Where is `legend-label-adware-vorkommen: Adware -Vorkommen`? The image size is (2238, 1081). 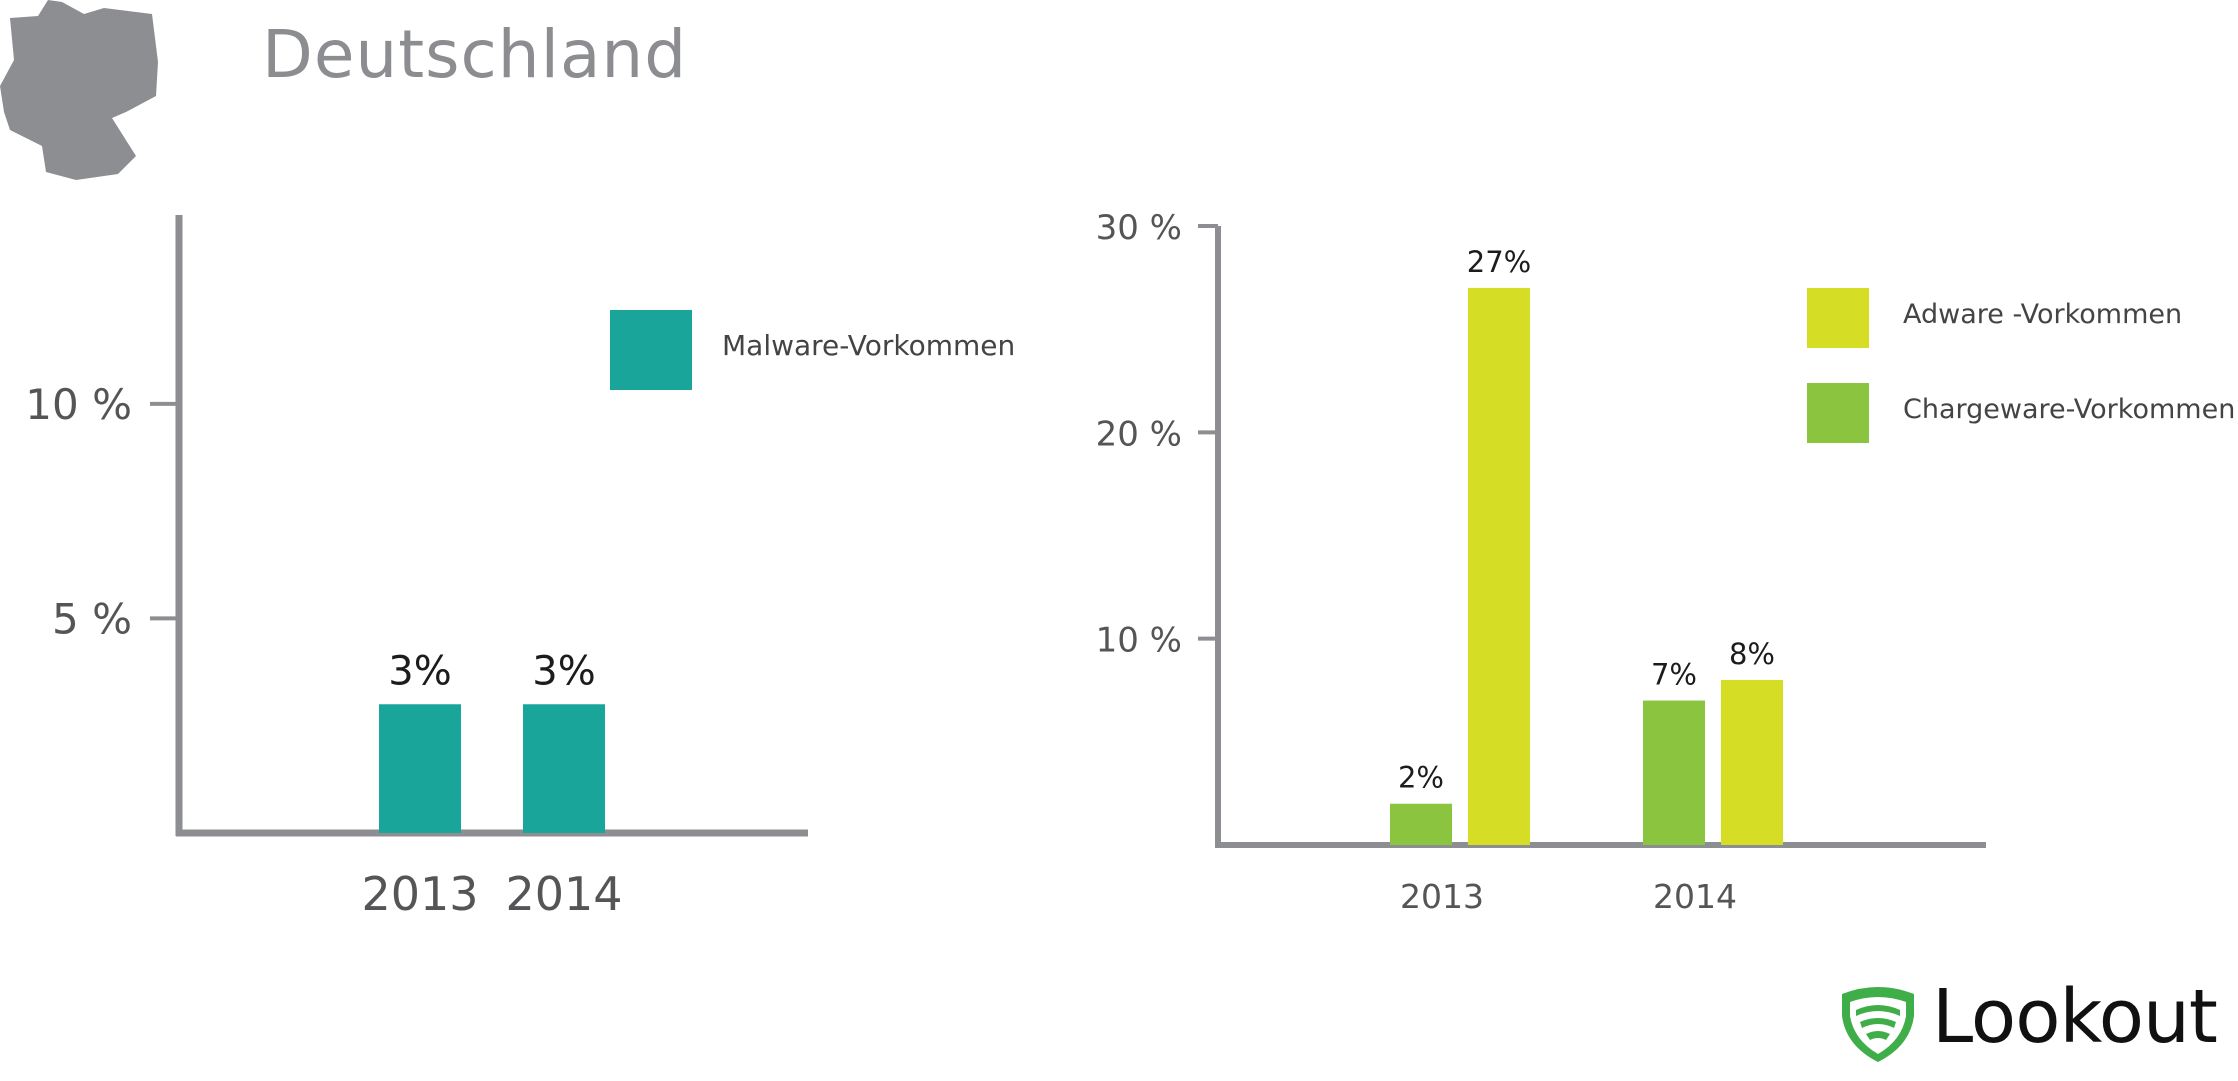
legend-label-adware-vorkommen: Adware -Vorkommen is located at coordinates (2042, 314).